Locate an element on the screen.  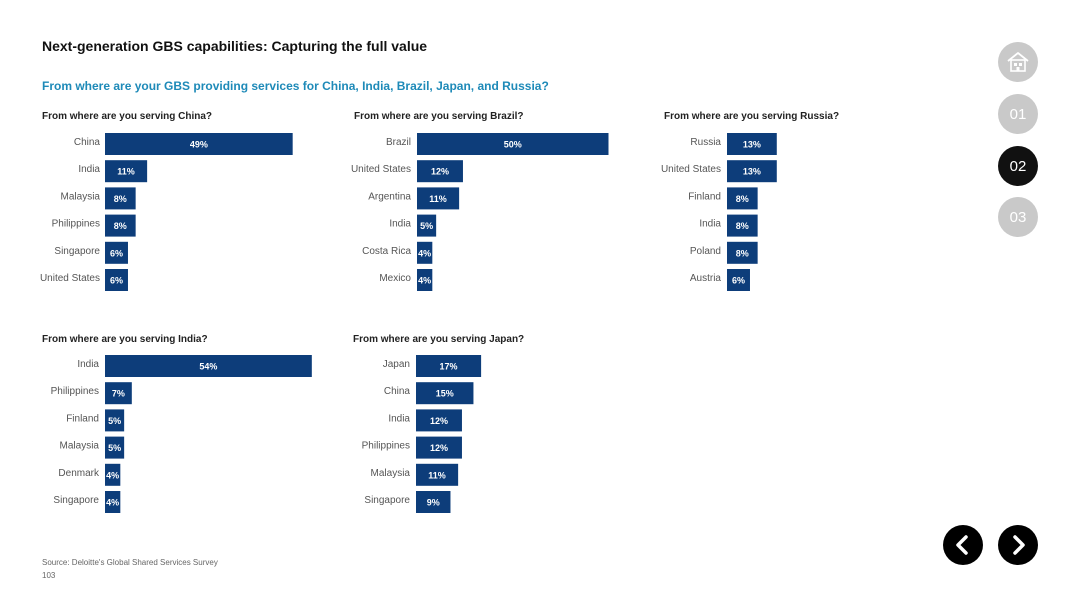
previous-button is located at coordinates (963, 545).